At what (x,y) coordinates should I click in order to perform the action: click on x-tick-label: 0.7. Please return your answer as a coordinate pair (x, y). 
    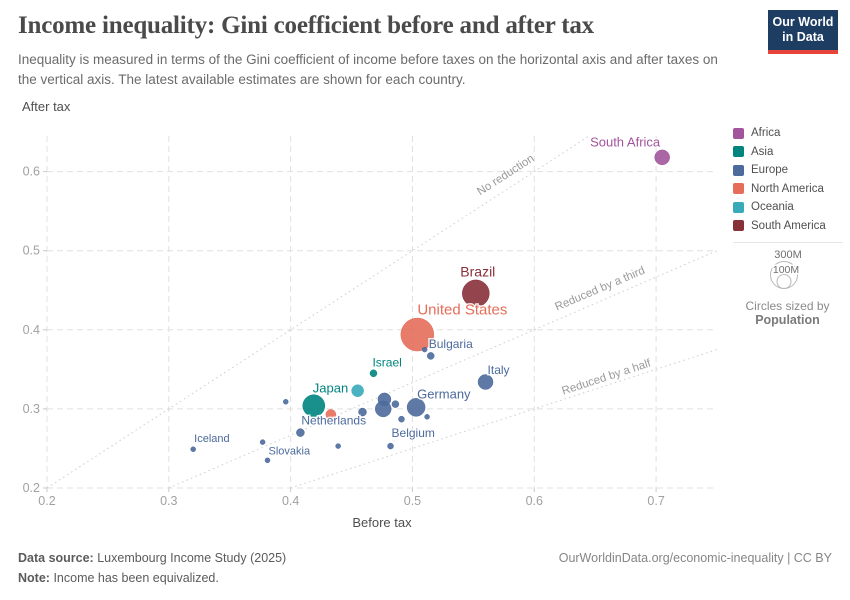
    Looking at the image, I should click on (655, 501).